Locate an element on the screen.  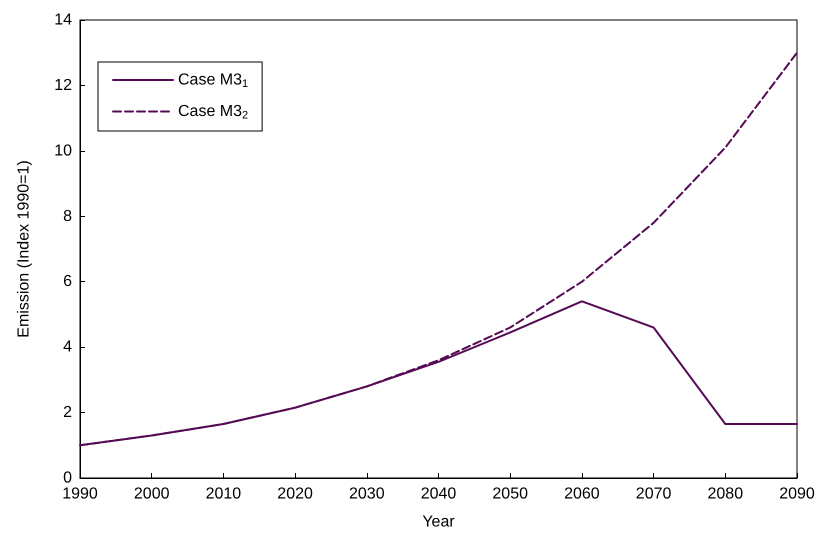
x-tick-label: 2050 is located at coordinates (510, 494).